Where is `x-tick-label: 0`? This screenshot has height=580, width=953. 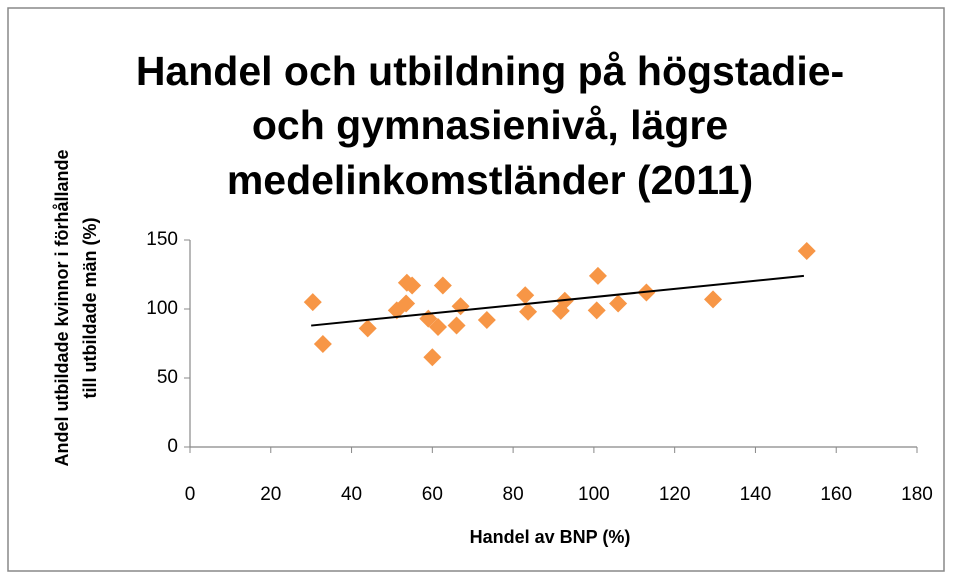 x-tick-label: 0 is located at coordinates (190, 494).